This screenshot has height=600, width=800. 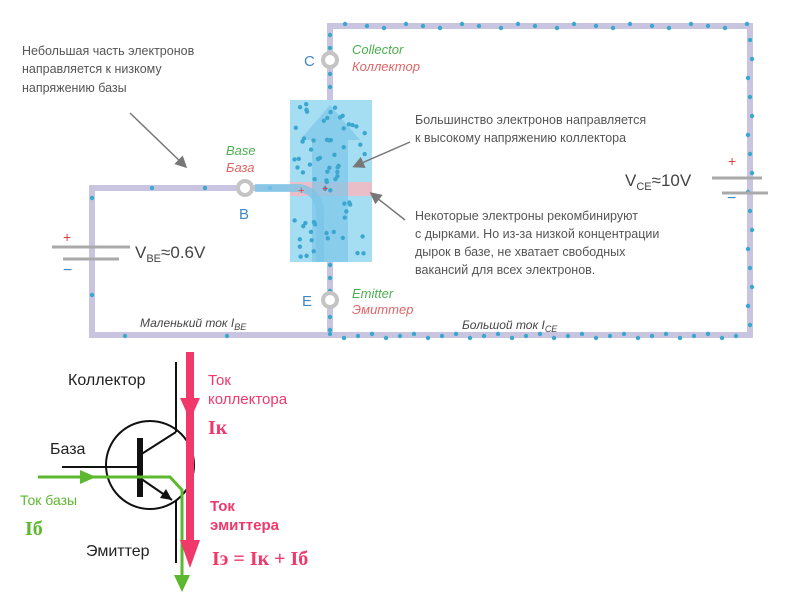 What do you see at coordinates (287, 180) in the screenshot?
I see `terminal-nodes` at bounding box center [287, 180].